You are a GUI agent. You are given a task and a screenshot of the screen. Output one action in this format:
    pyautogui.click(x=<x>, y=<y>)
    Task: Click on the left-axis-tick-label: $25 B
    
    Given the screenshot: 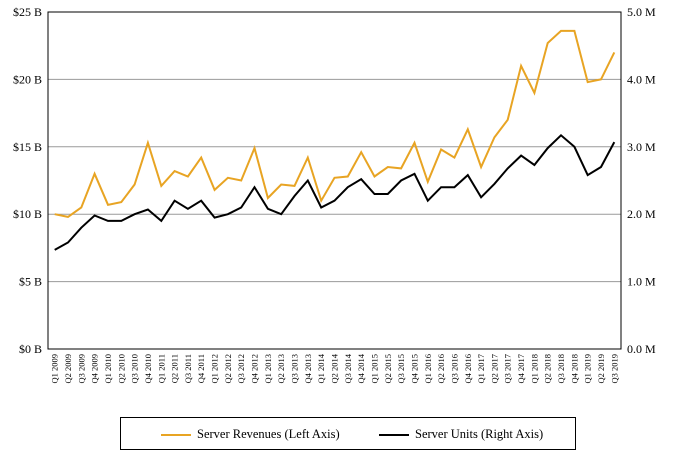 What is the action you would take?
    pyautogui.click(x=27, y=12)
    